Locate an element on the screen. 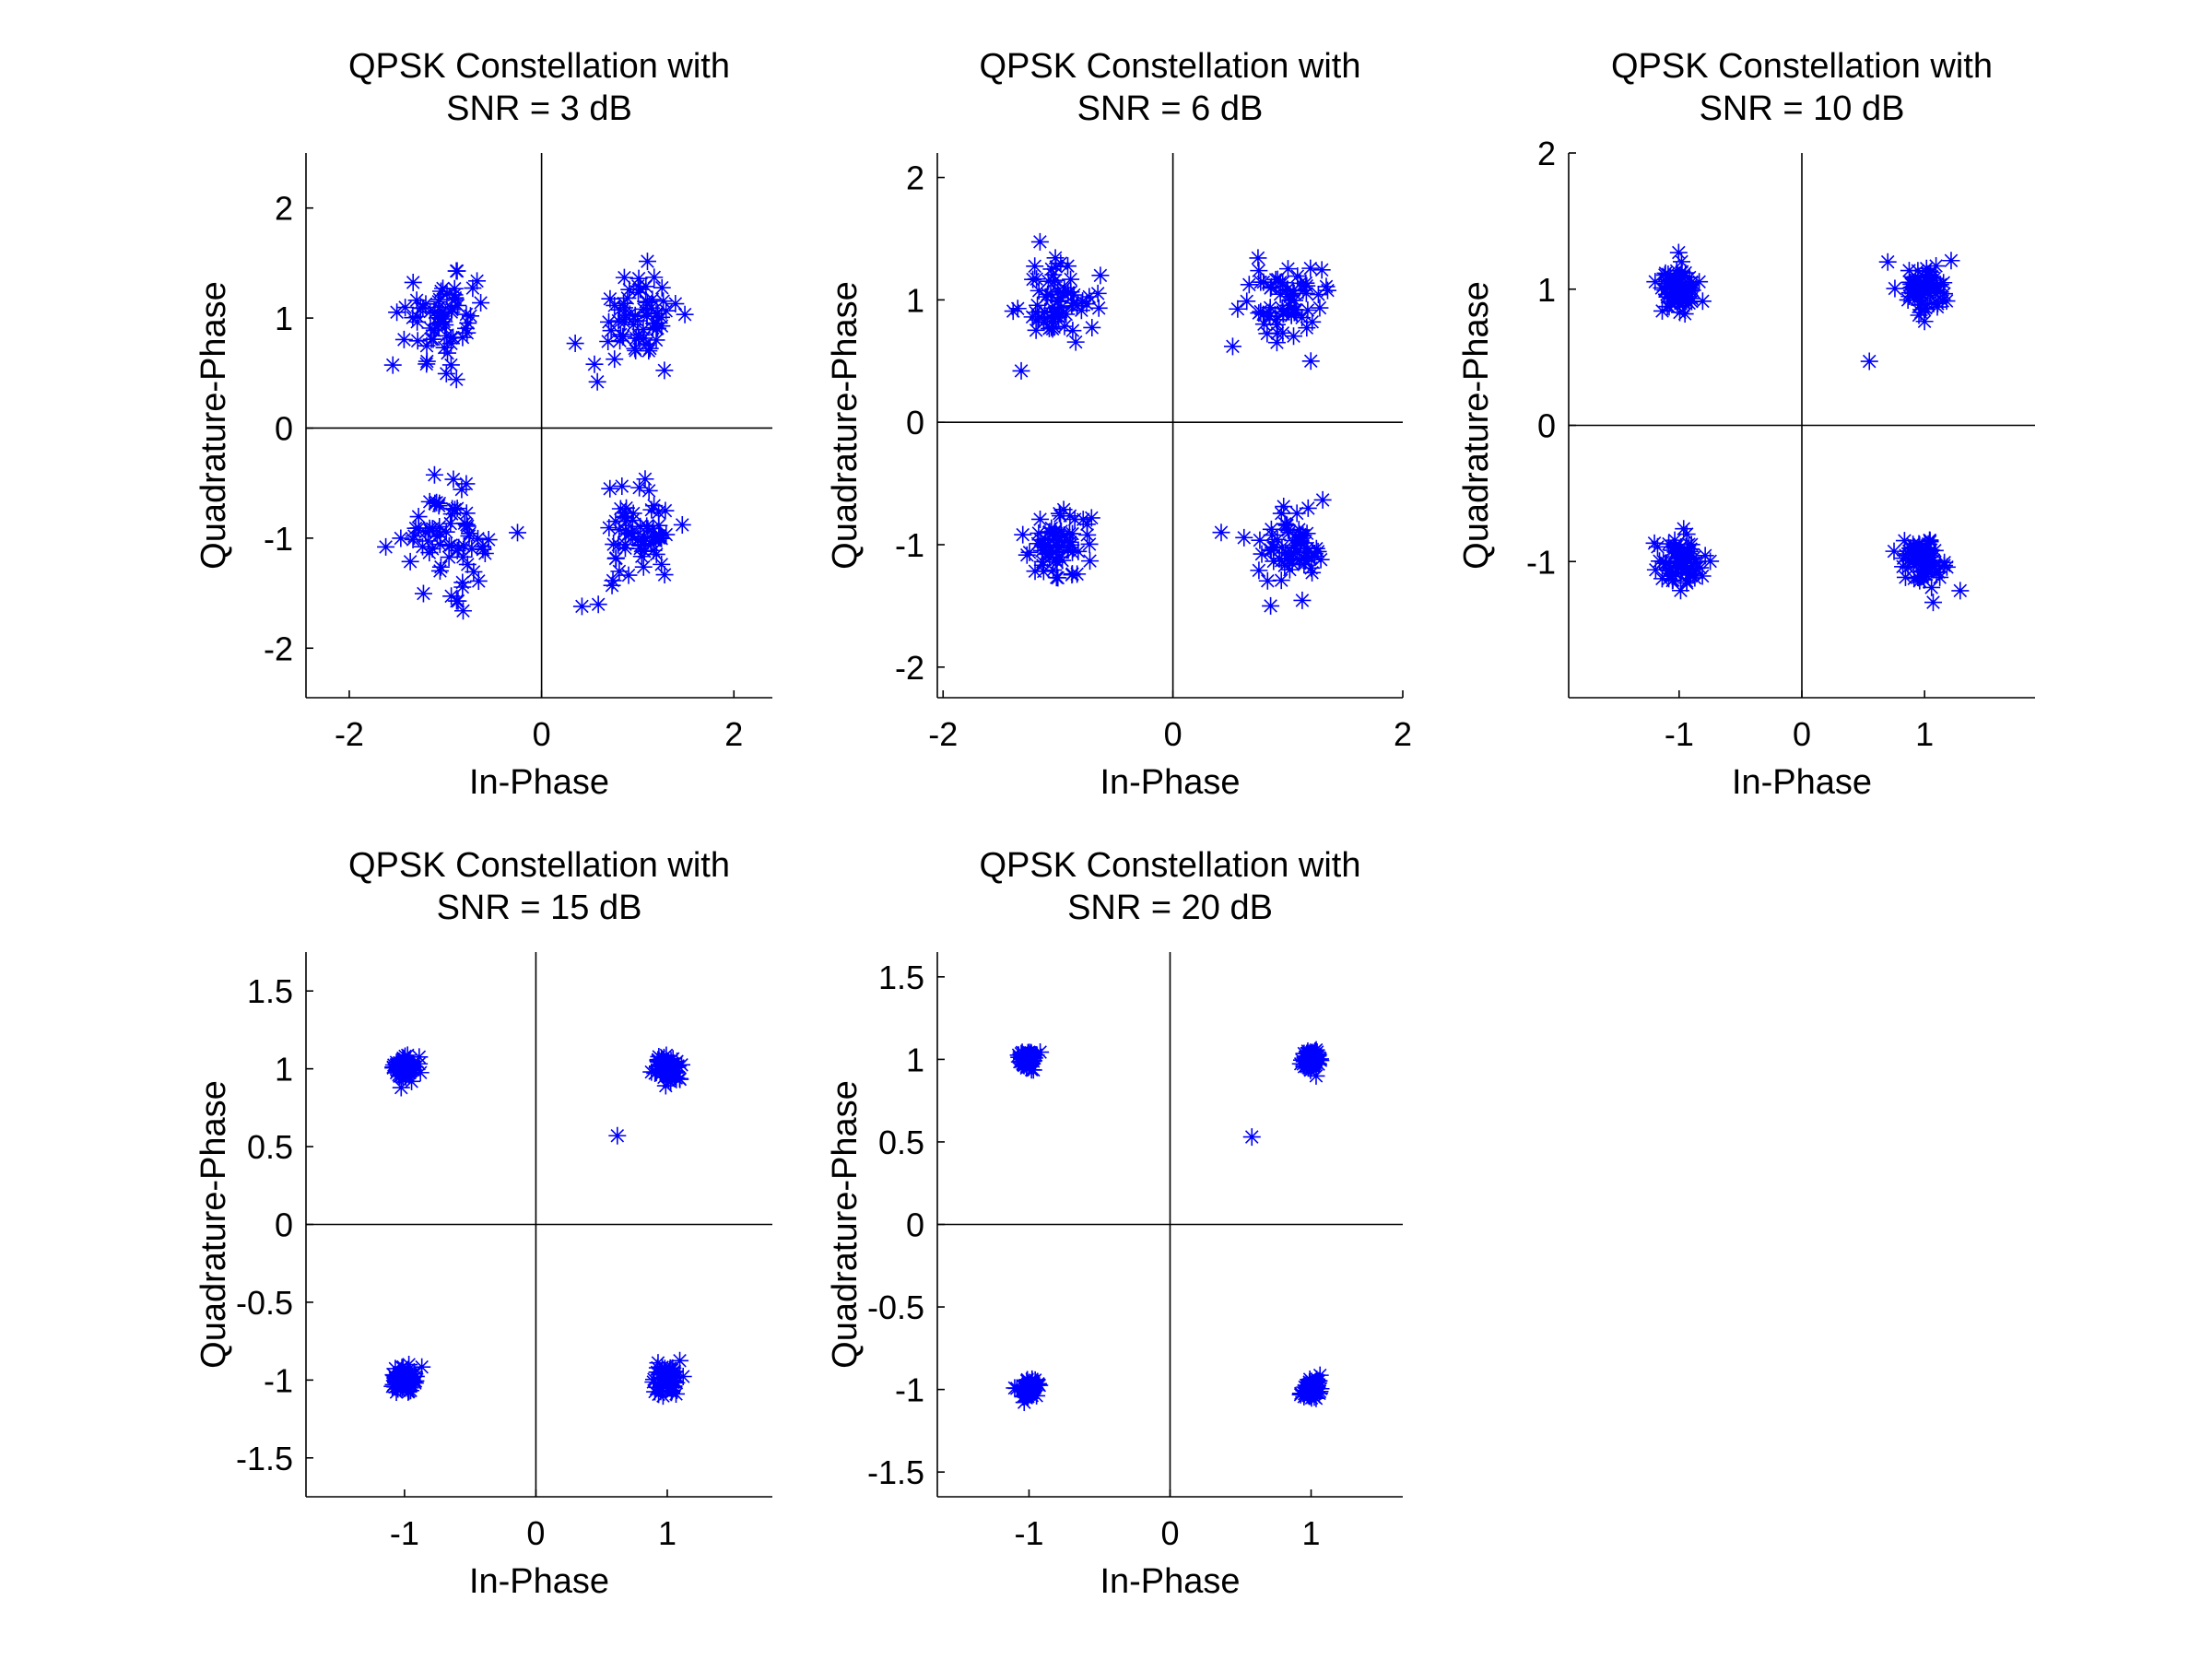 This screenshot has width=2212, height=1659. y-tick-label: 0 is located at coordinates (284, 1225).